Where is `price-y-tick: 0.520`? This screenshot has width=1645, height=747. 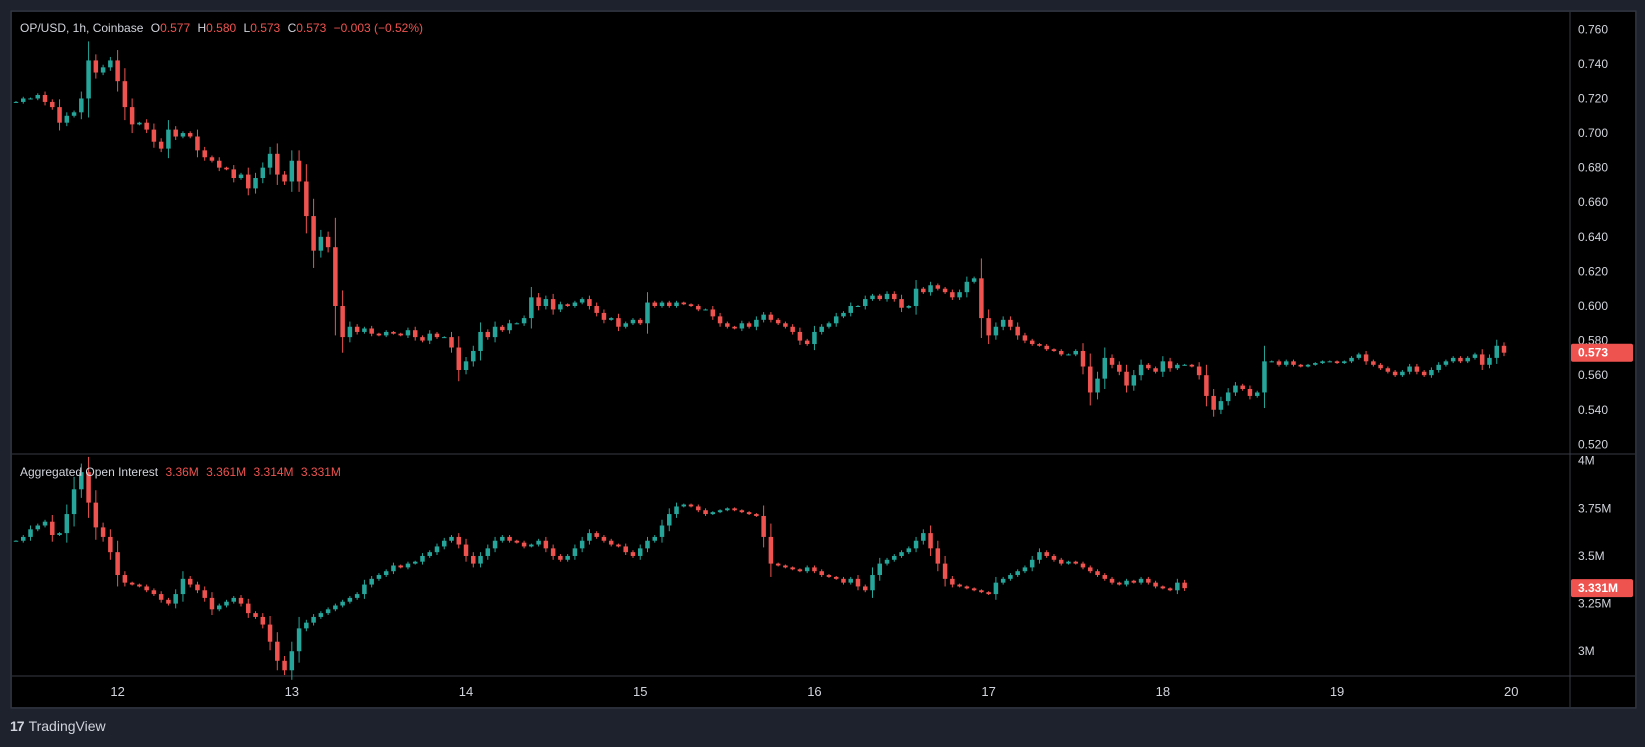 price-y-tick: 0.520 is located at coordinates (1593, 444).